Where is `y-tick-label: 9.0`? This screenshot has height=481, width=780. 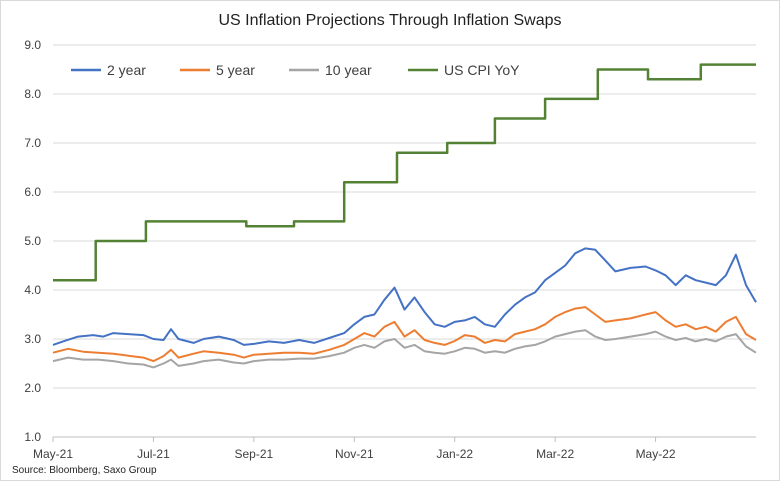
y-tick-label: 9.0 is located at coordinates (32, 45).